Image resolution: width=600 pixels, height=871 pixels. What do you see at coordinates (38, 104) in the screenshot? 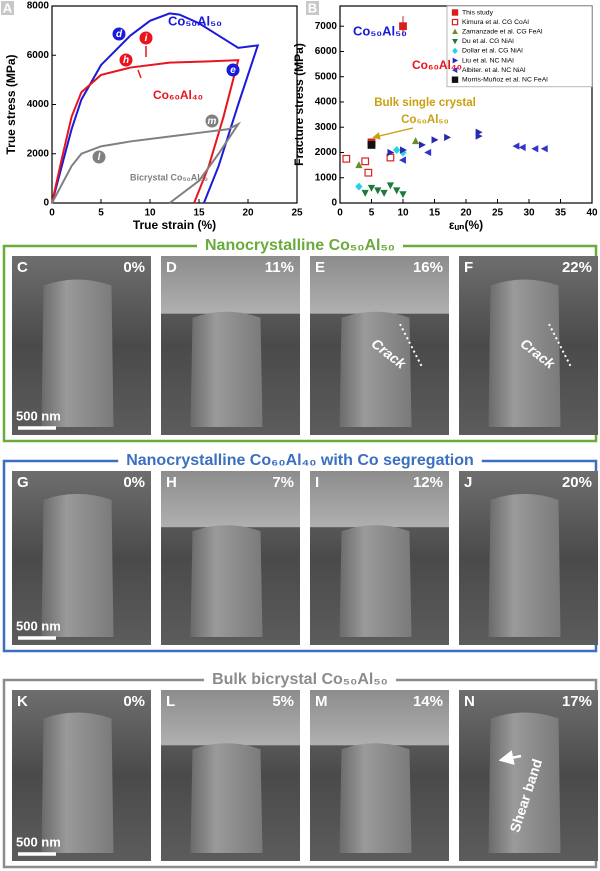
I see `y-tick-label: 4000` at bounding box center [38, 104].